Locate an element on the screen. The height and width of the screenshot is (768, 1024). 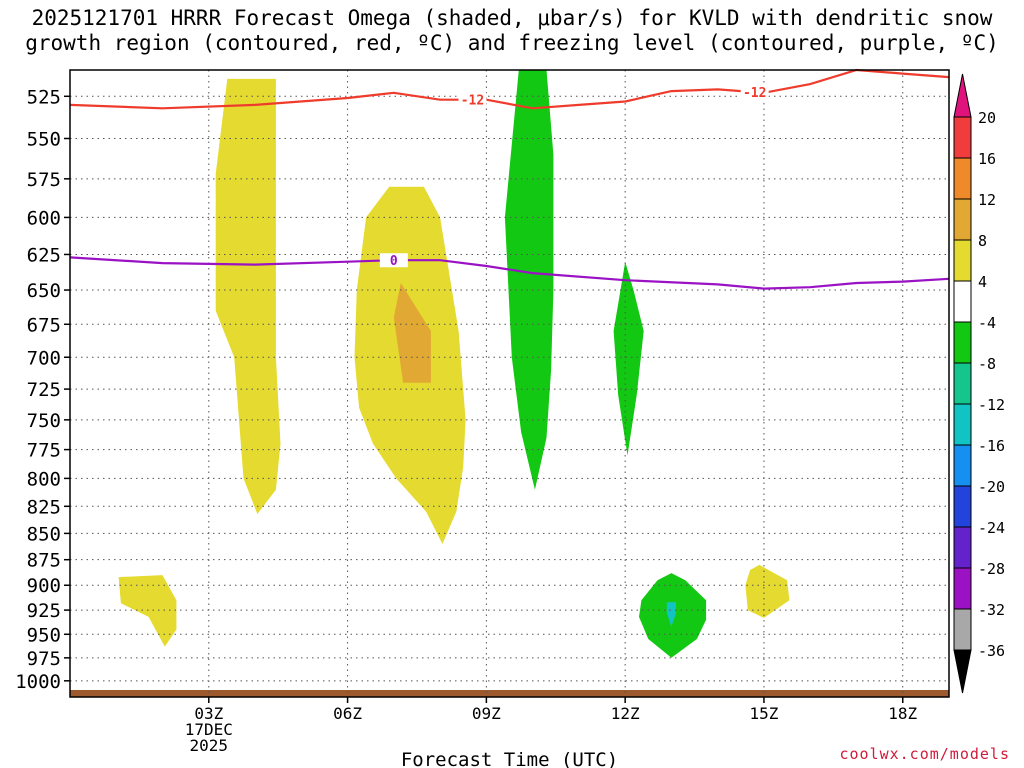
dendritic-contour-label-0: -12 is located at coordinates (472, 101).